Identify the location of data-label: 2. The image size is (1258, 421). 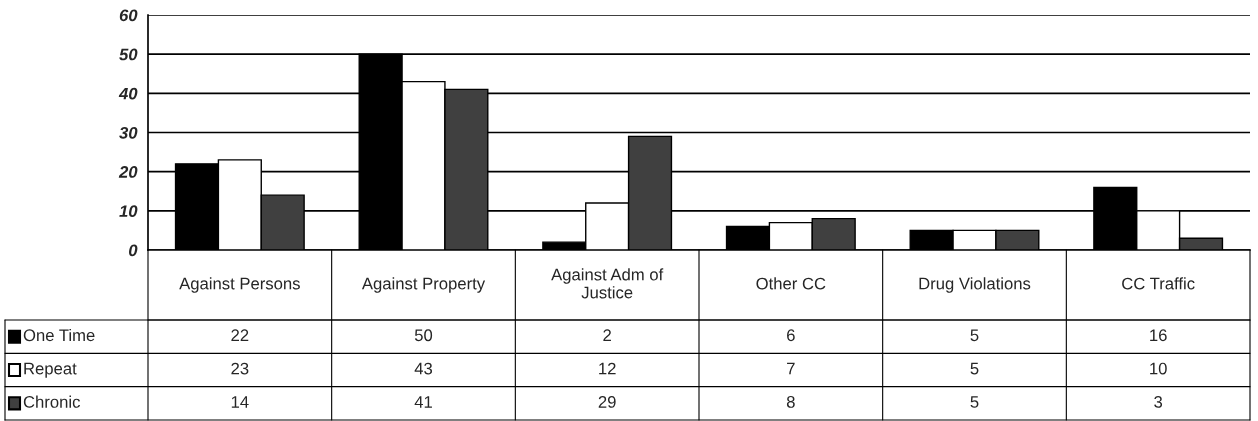
(607, 335).